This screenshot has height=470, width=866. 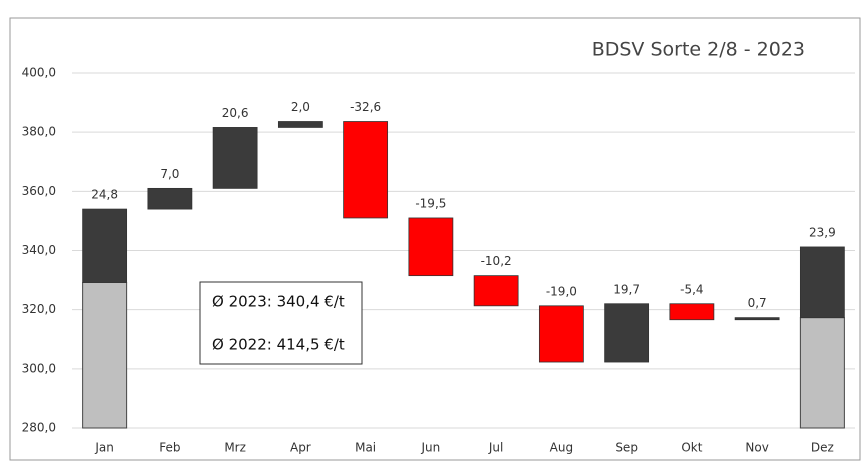 What do you see at coordinates (300, 448) in the screenshot?
I see `x-tick-label: Apr` at bounding box center [300, 448].